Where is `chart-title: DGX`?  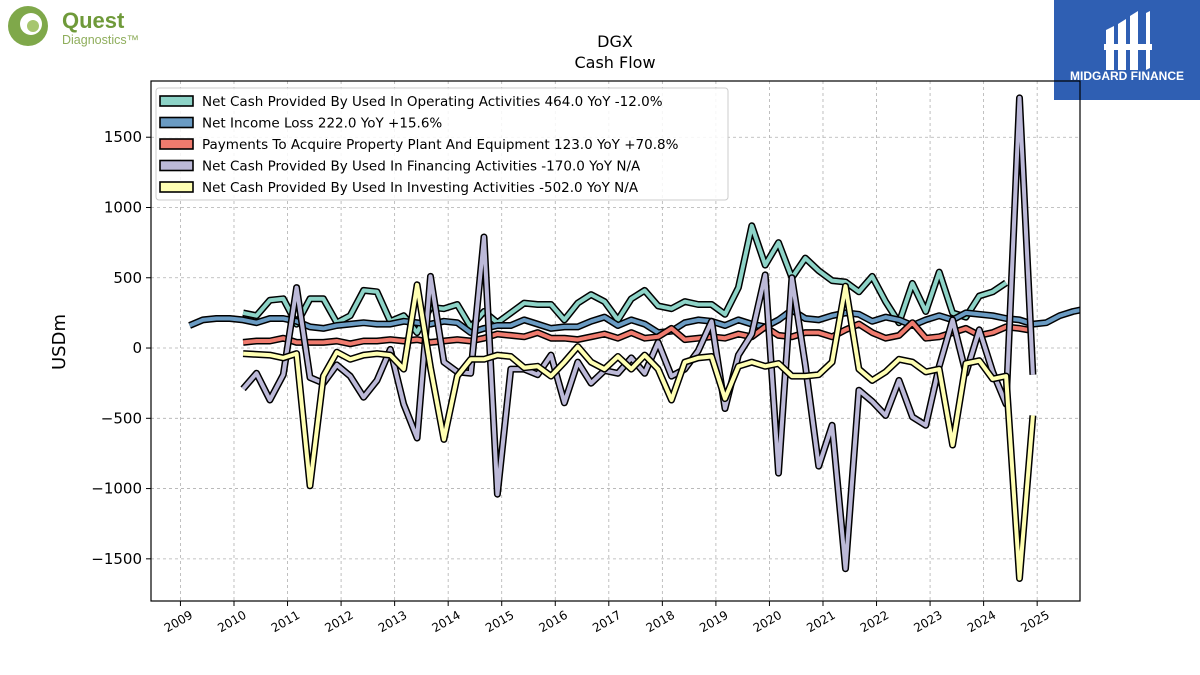 chart-title: DGX is located at coordinates (615, 41).